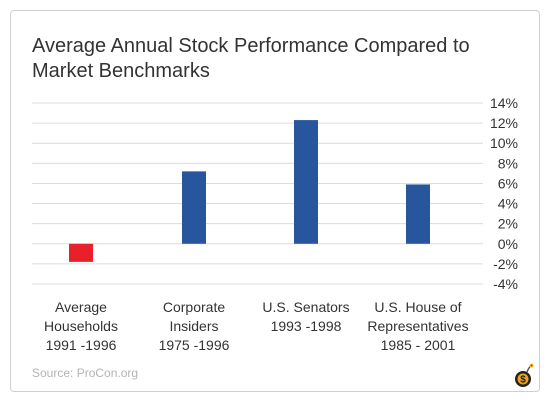  Describe the element at coordinates (306, 326) in the screenshot. I see `x-category-label: 1993 -1998` at that location.